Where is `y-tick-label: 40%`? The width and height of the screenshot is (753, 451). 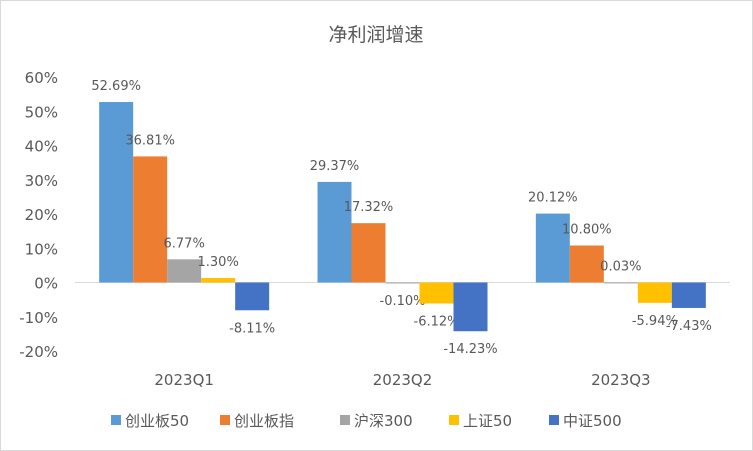
y-tick-label: 40% is located at coordinates (41, 147).